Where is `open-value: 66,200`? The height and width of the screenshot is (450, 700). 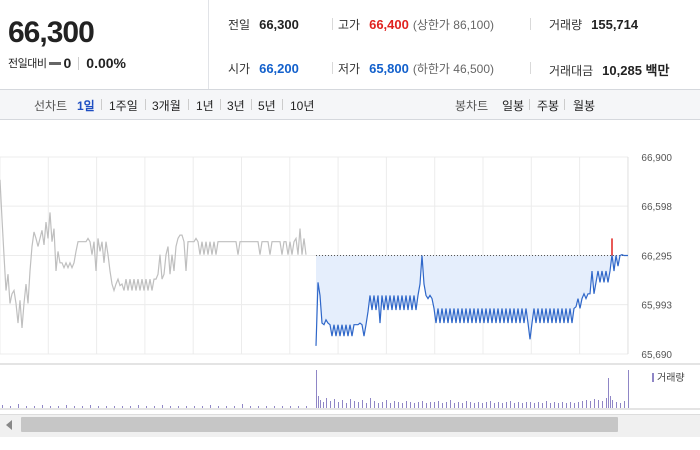 open-value: 66,200 is located at coordinates (279, 68).